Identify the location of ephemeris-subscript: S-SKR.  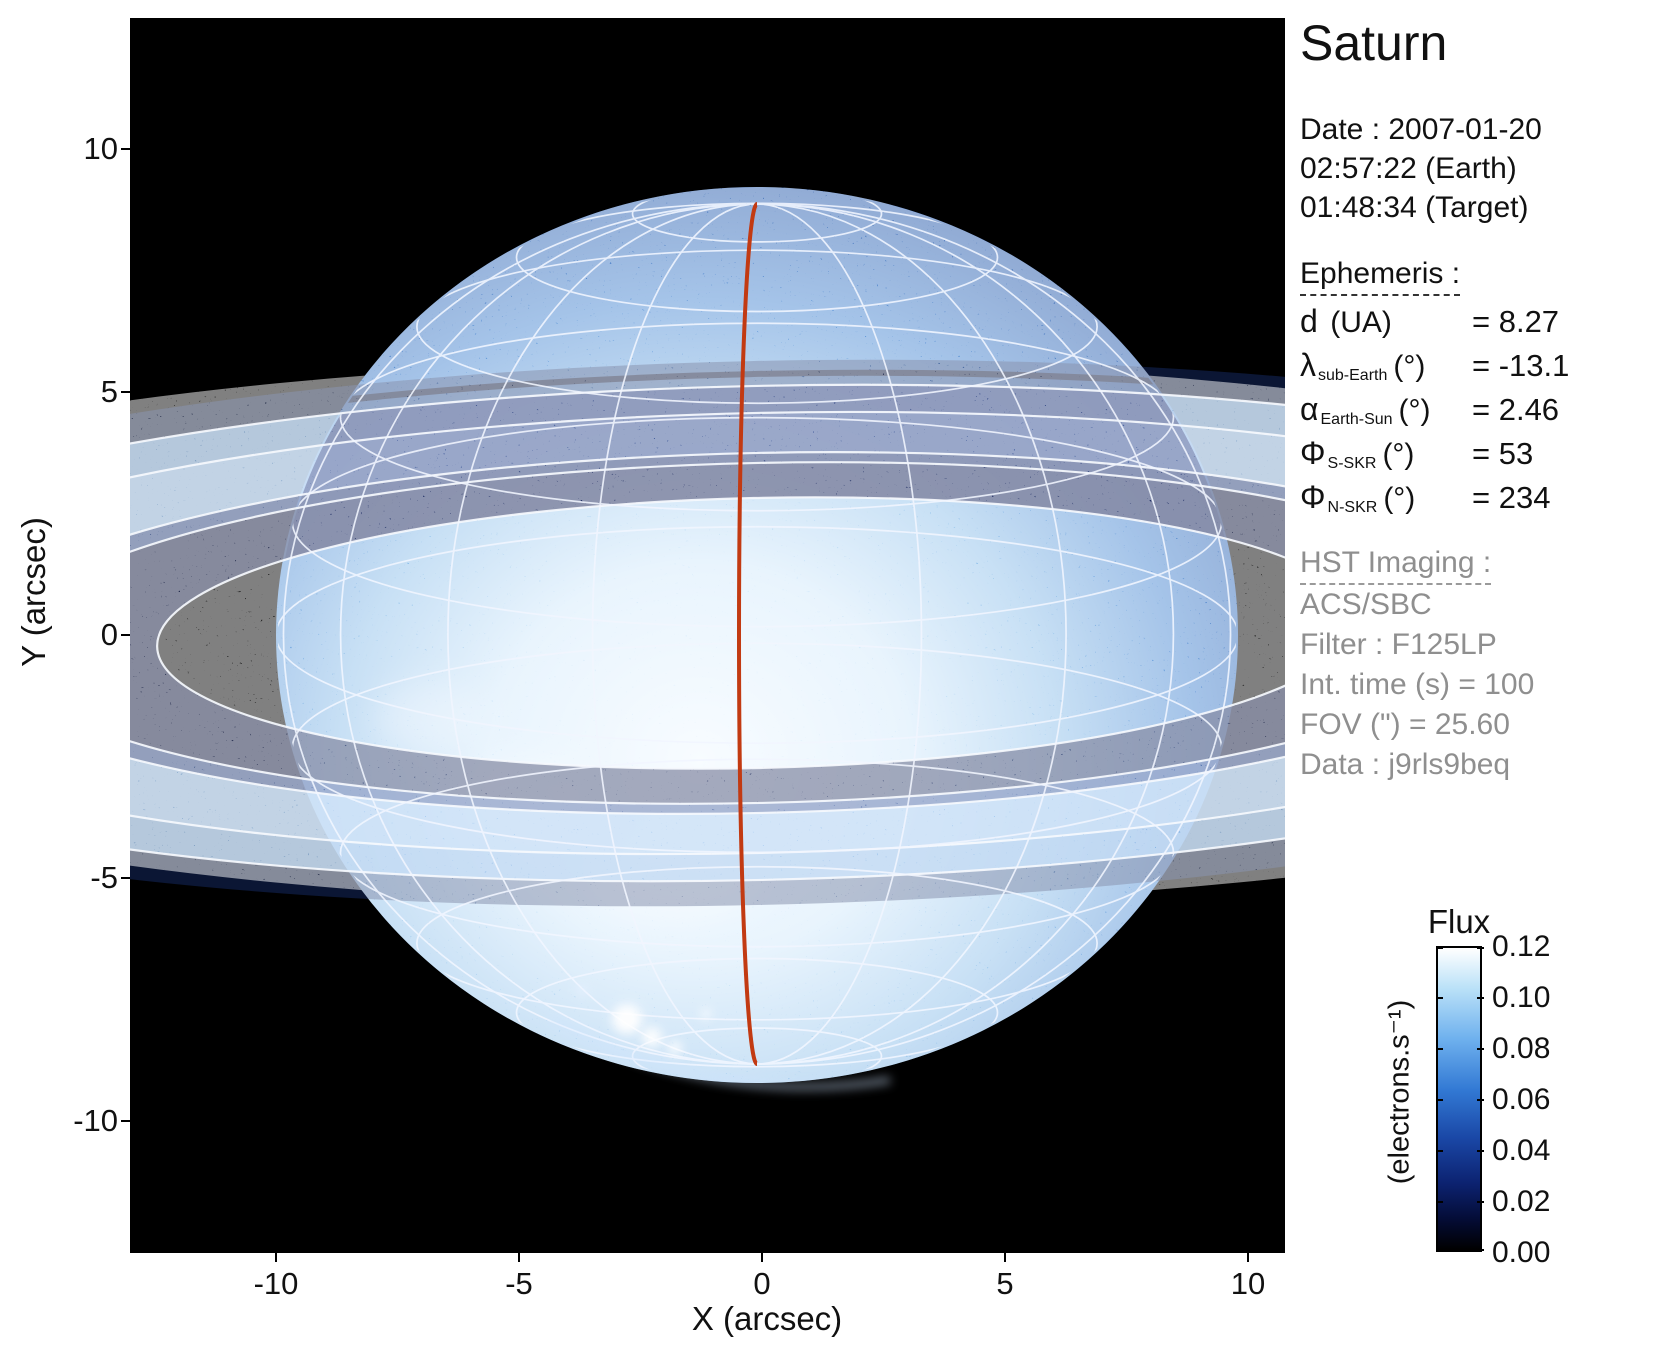
(1352, 463).